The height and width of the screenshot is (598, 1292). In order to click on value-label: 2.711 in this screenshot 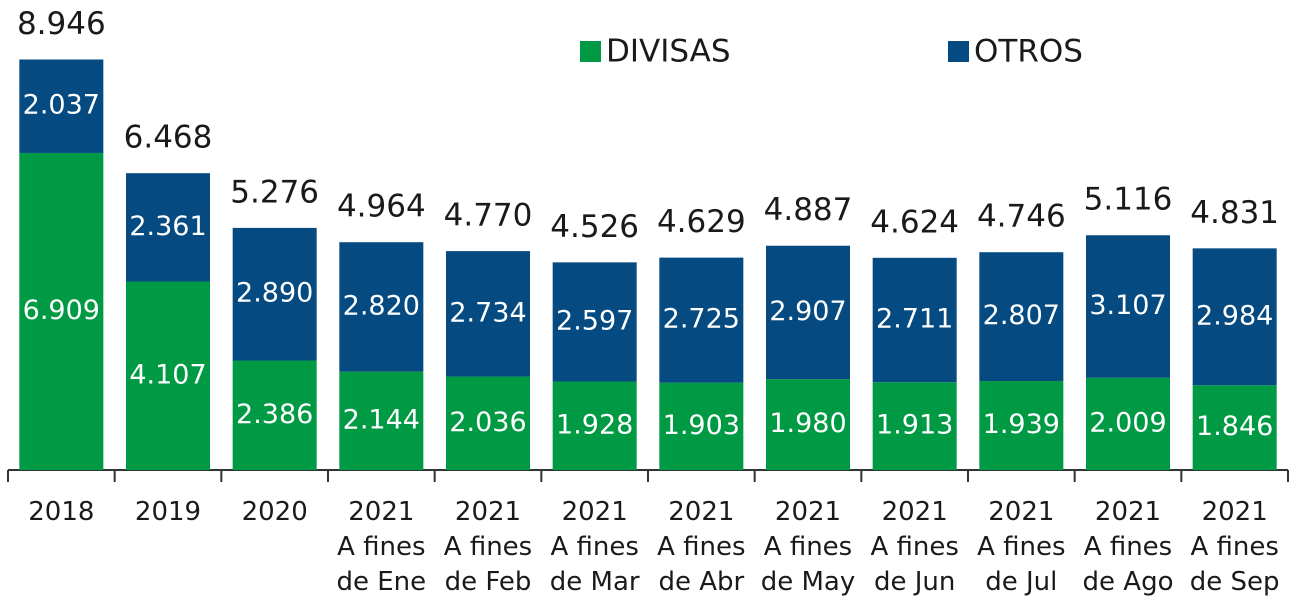, I will do `click(914, 319)`.